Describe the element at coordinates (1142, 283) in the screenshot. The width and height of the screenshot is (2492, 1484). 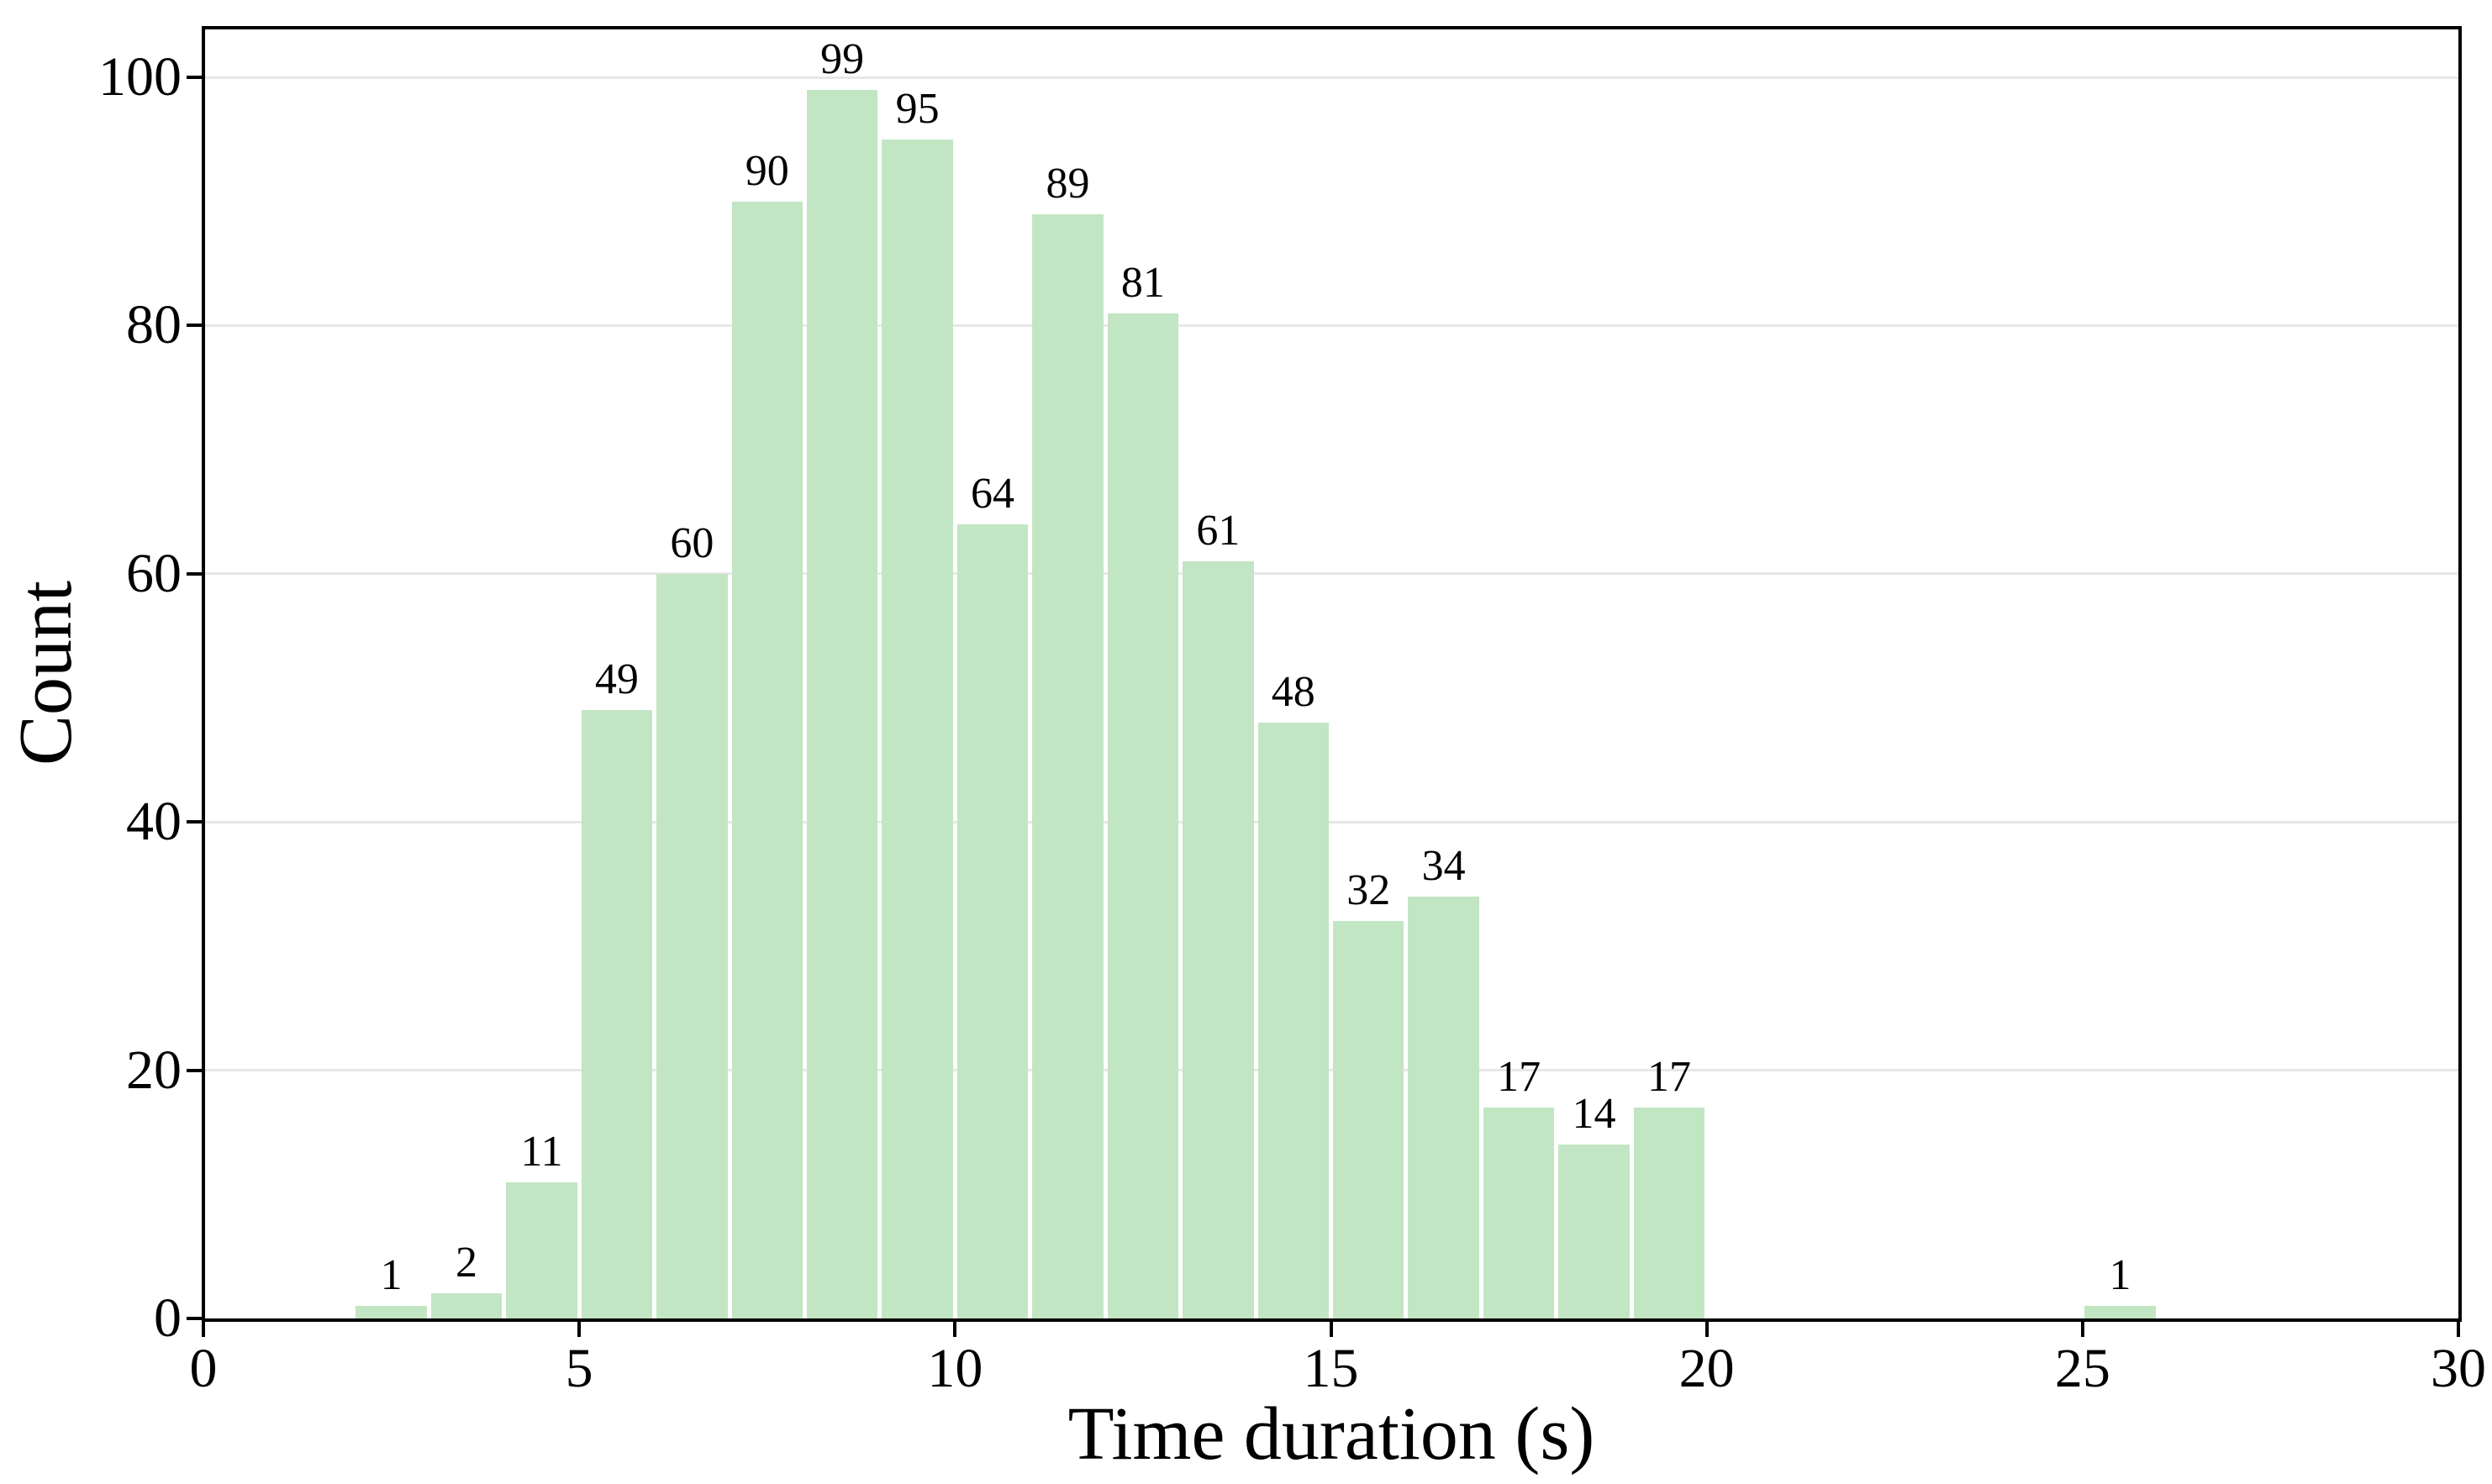
I see `bar-value-label: 81` at that location.